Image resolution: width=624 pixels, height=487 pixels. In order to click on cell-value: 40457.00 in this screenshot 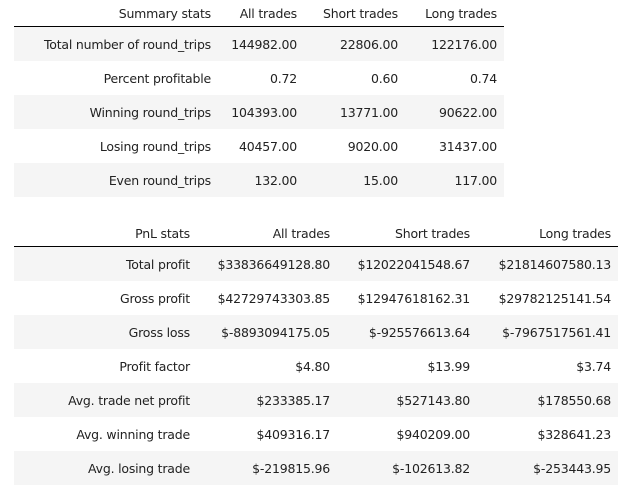, I will do `click(267, 146)`.